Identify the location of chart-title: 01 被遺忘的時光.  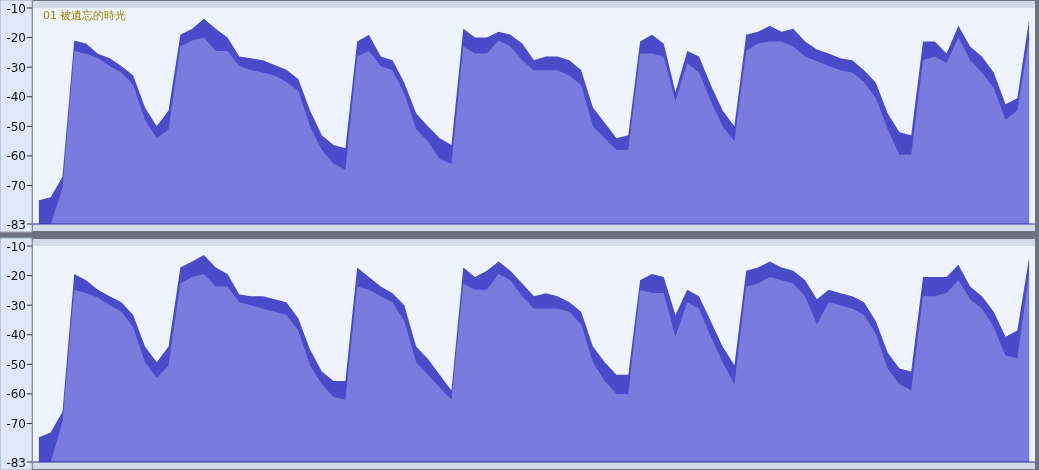
(85, 15).